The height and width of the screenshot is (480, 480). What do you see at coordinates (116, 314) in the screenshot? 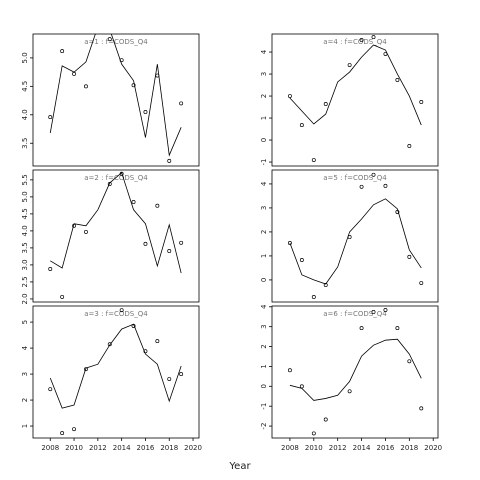
I see `panel-title: a=3 : f=CODS_Q4` at bounding box center [116, 314].